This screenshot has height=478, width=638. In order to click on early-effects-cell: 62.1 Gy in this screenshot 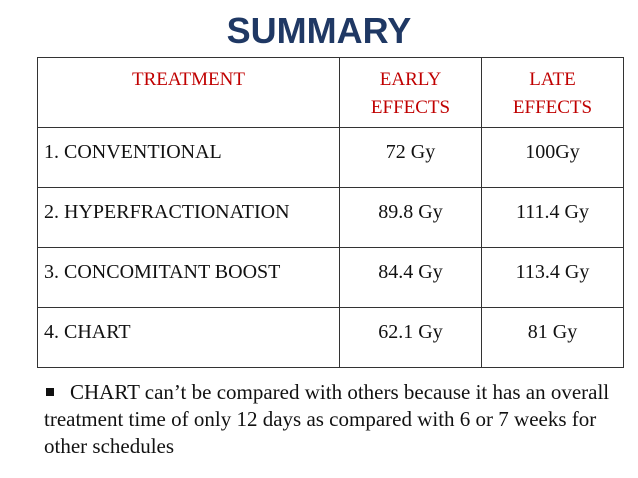, I will do `click(410, 337)`.